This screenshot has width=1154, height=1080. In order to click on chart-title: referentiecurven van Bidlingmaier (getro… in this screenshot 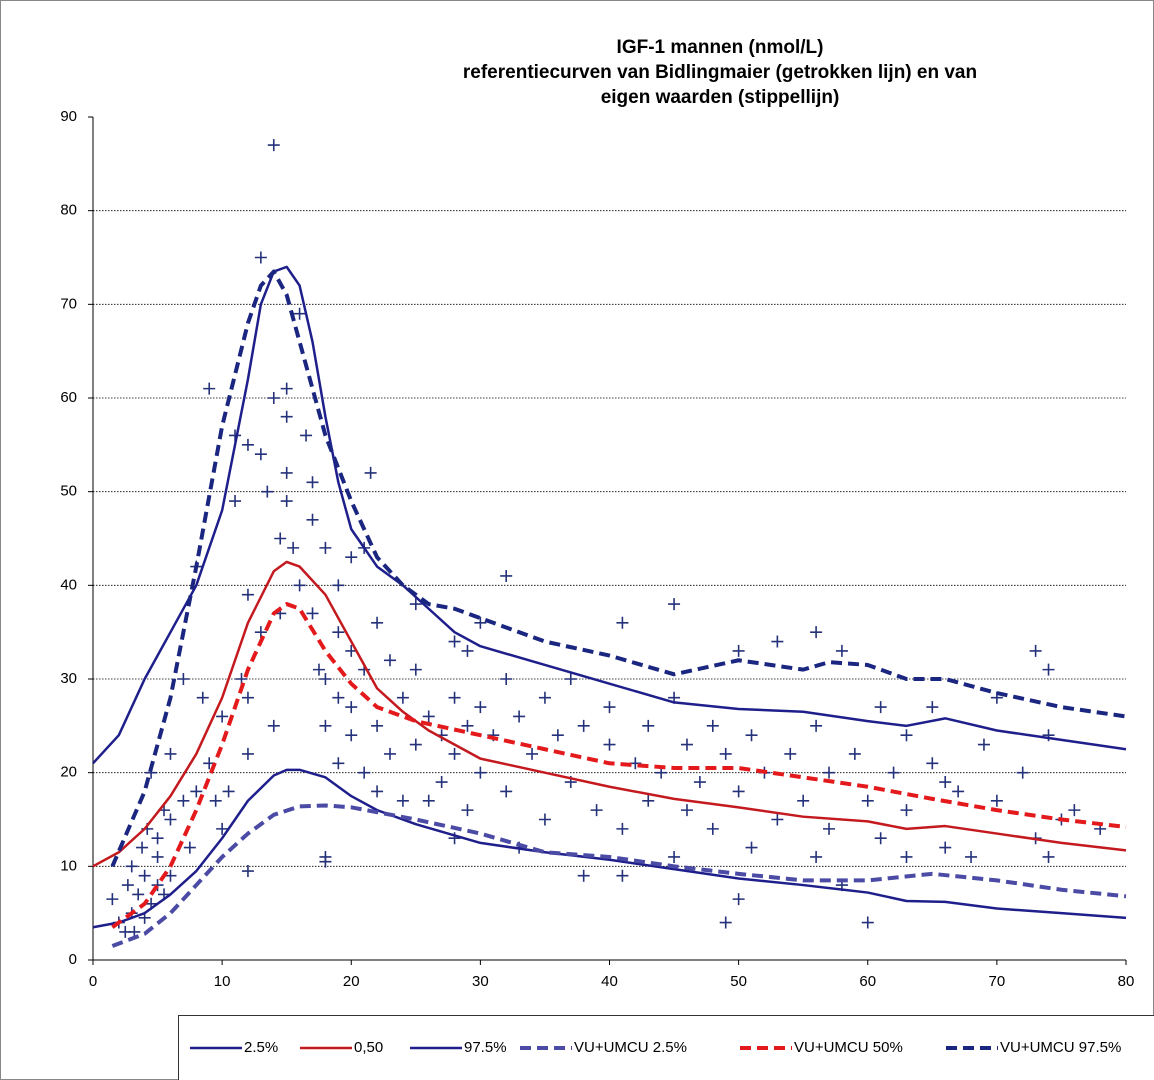, I will do `click(720, 72)`.